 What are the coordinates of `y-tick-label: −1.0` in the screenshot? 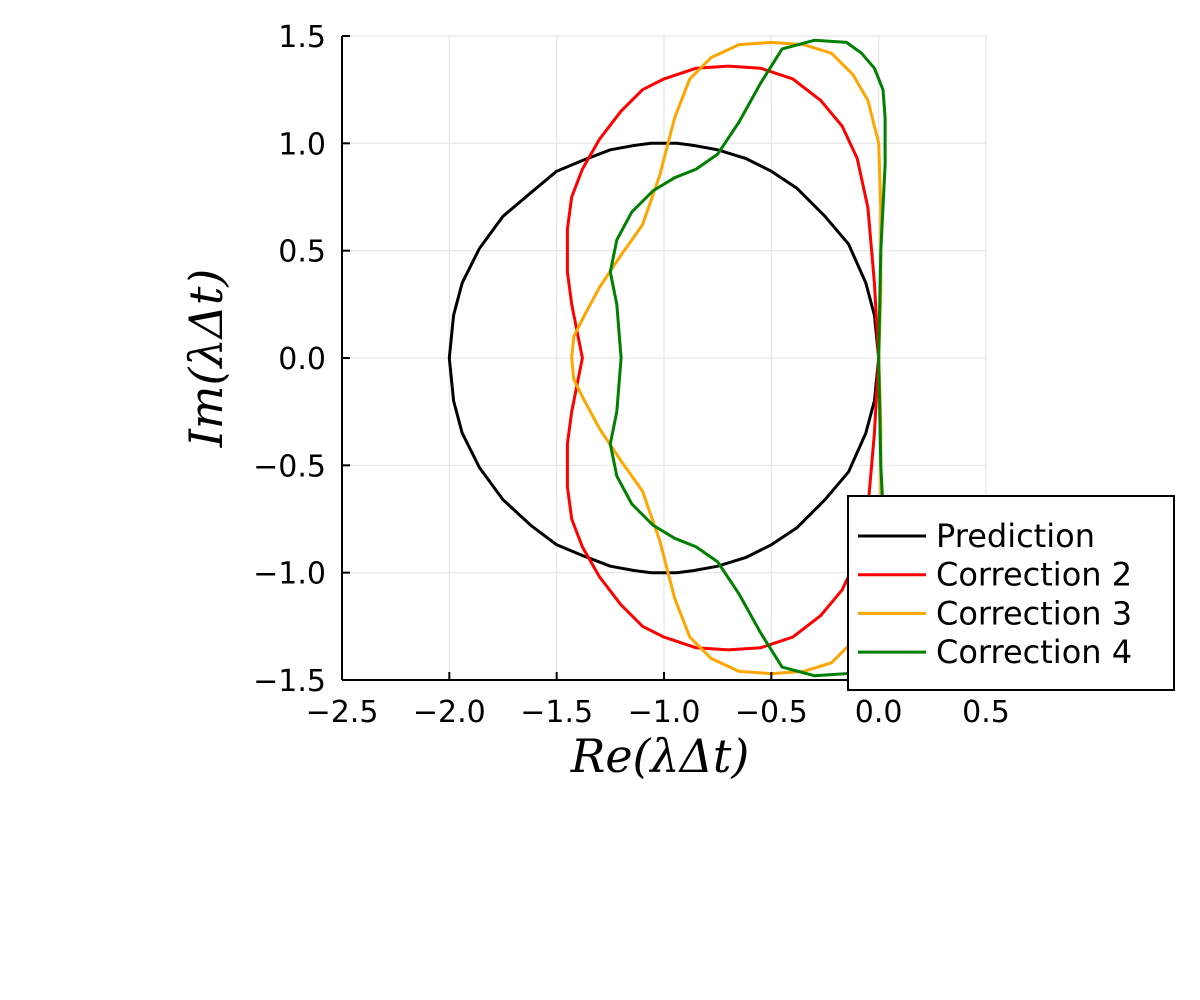 It's located at (289, 574).